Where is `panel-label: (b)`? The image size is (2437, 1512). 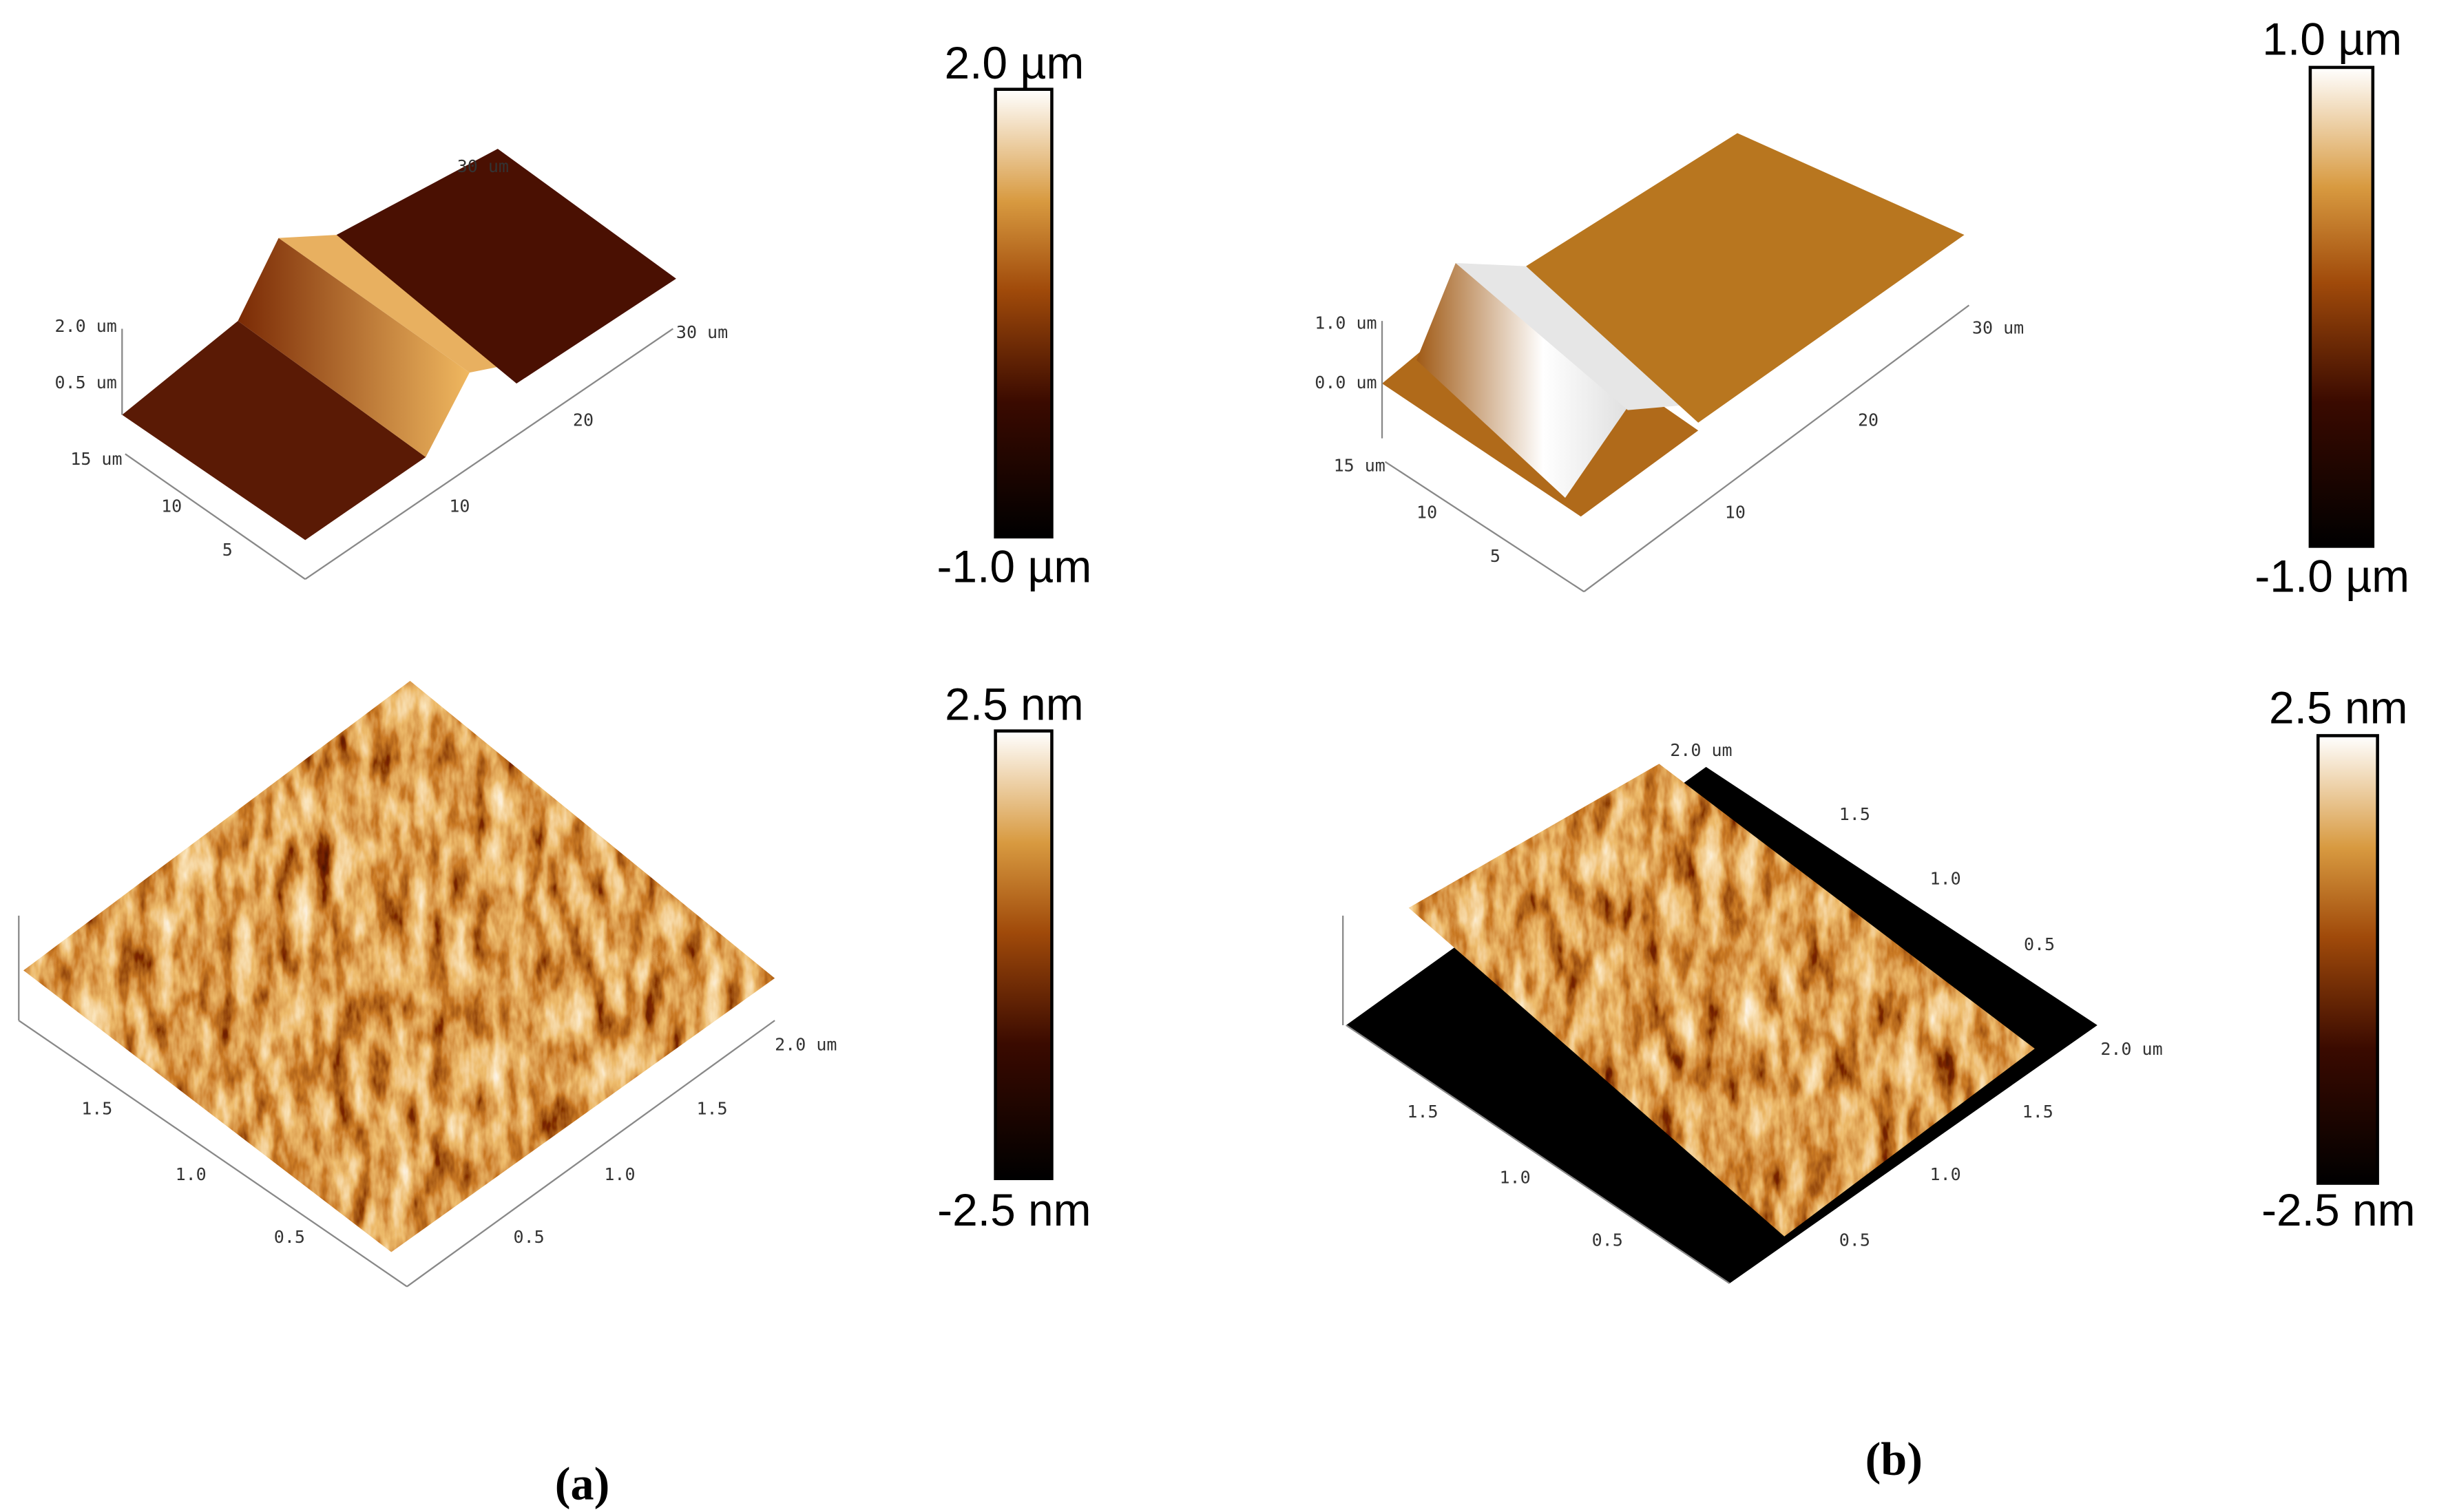 panel-label: (b) is located at coordinates (1894, 1458).